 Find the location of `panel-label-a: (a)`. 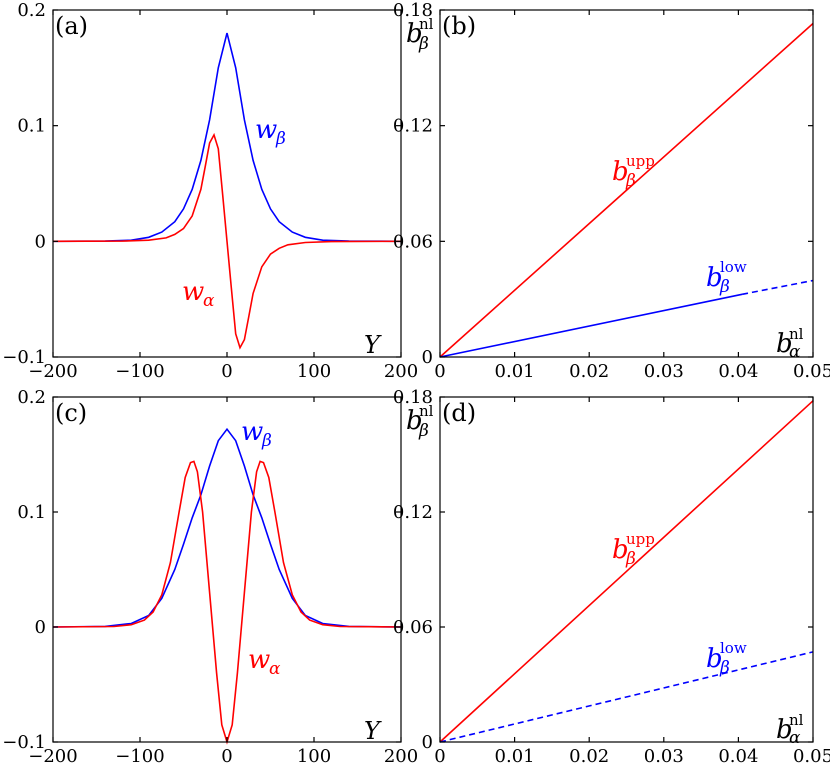

panel-label-a: (a) is located at coordinates (71, 26).